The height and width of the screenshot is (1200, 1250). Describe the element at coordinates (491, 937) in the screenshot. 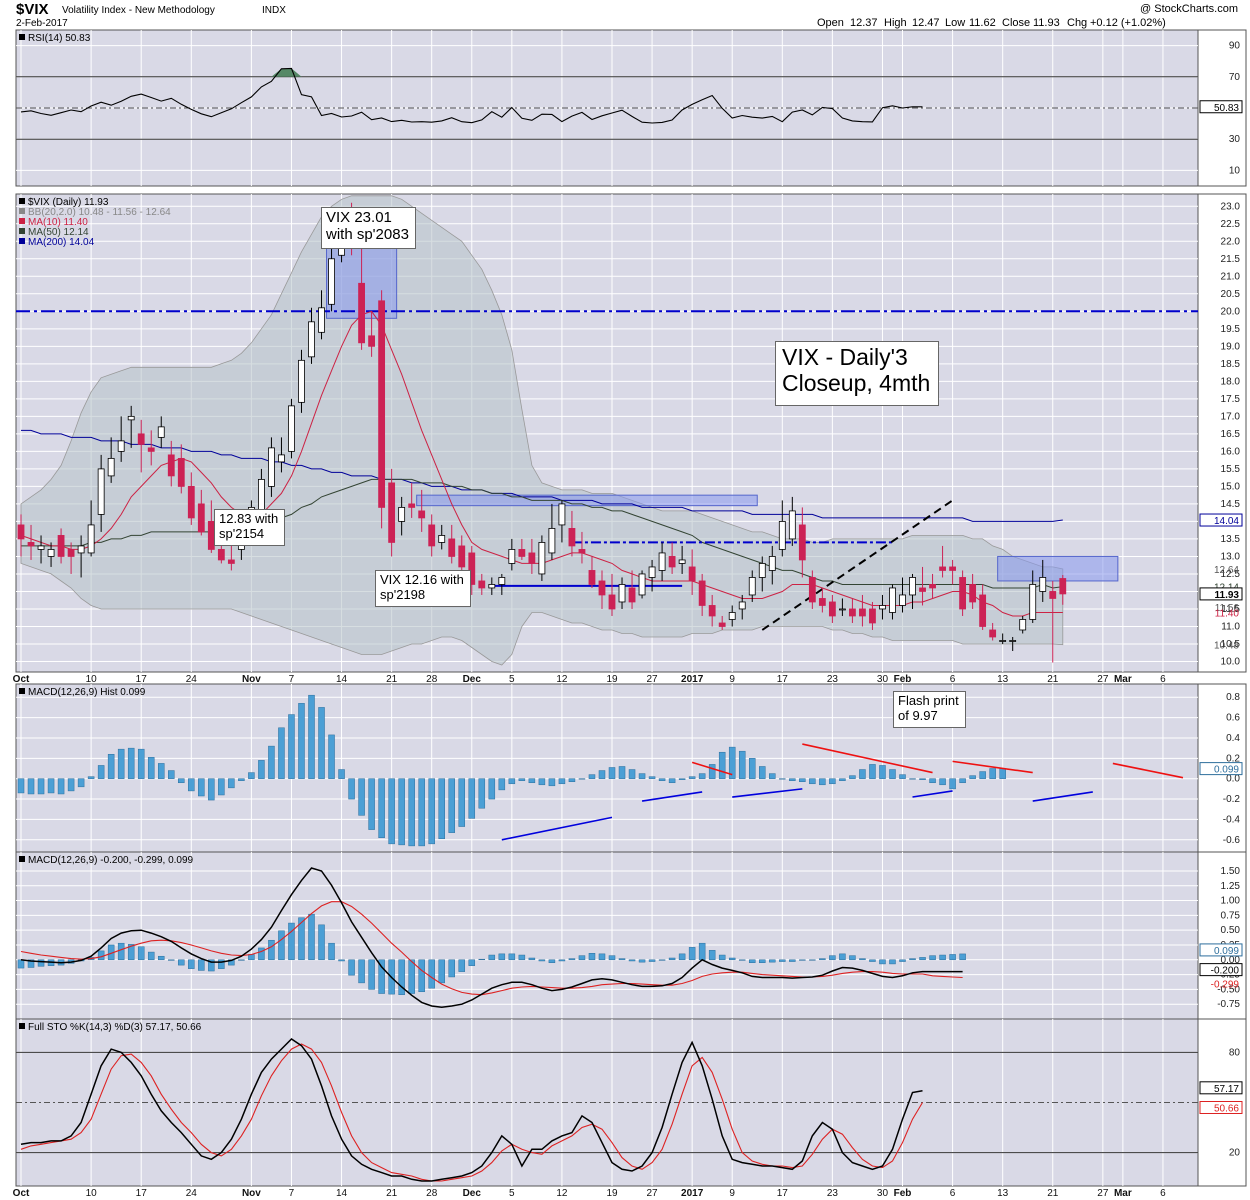

I see `macd-line` at that location.